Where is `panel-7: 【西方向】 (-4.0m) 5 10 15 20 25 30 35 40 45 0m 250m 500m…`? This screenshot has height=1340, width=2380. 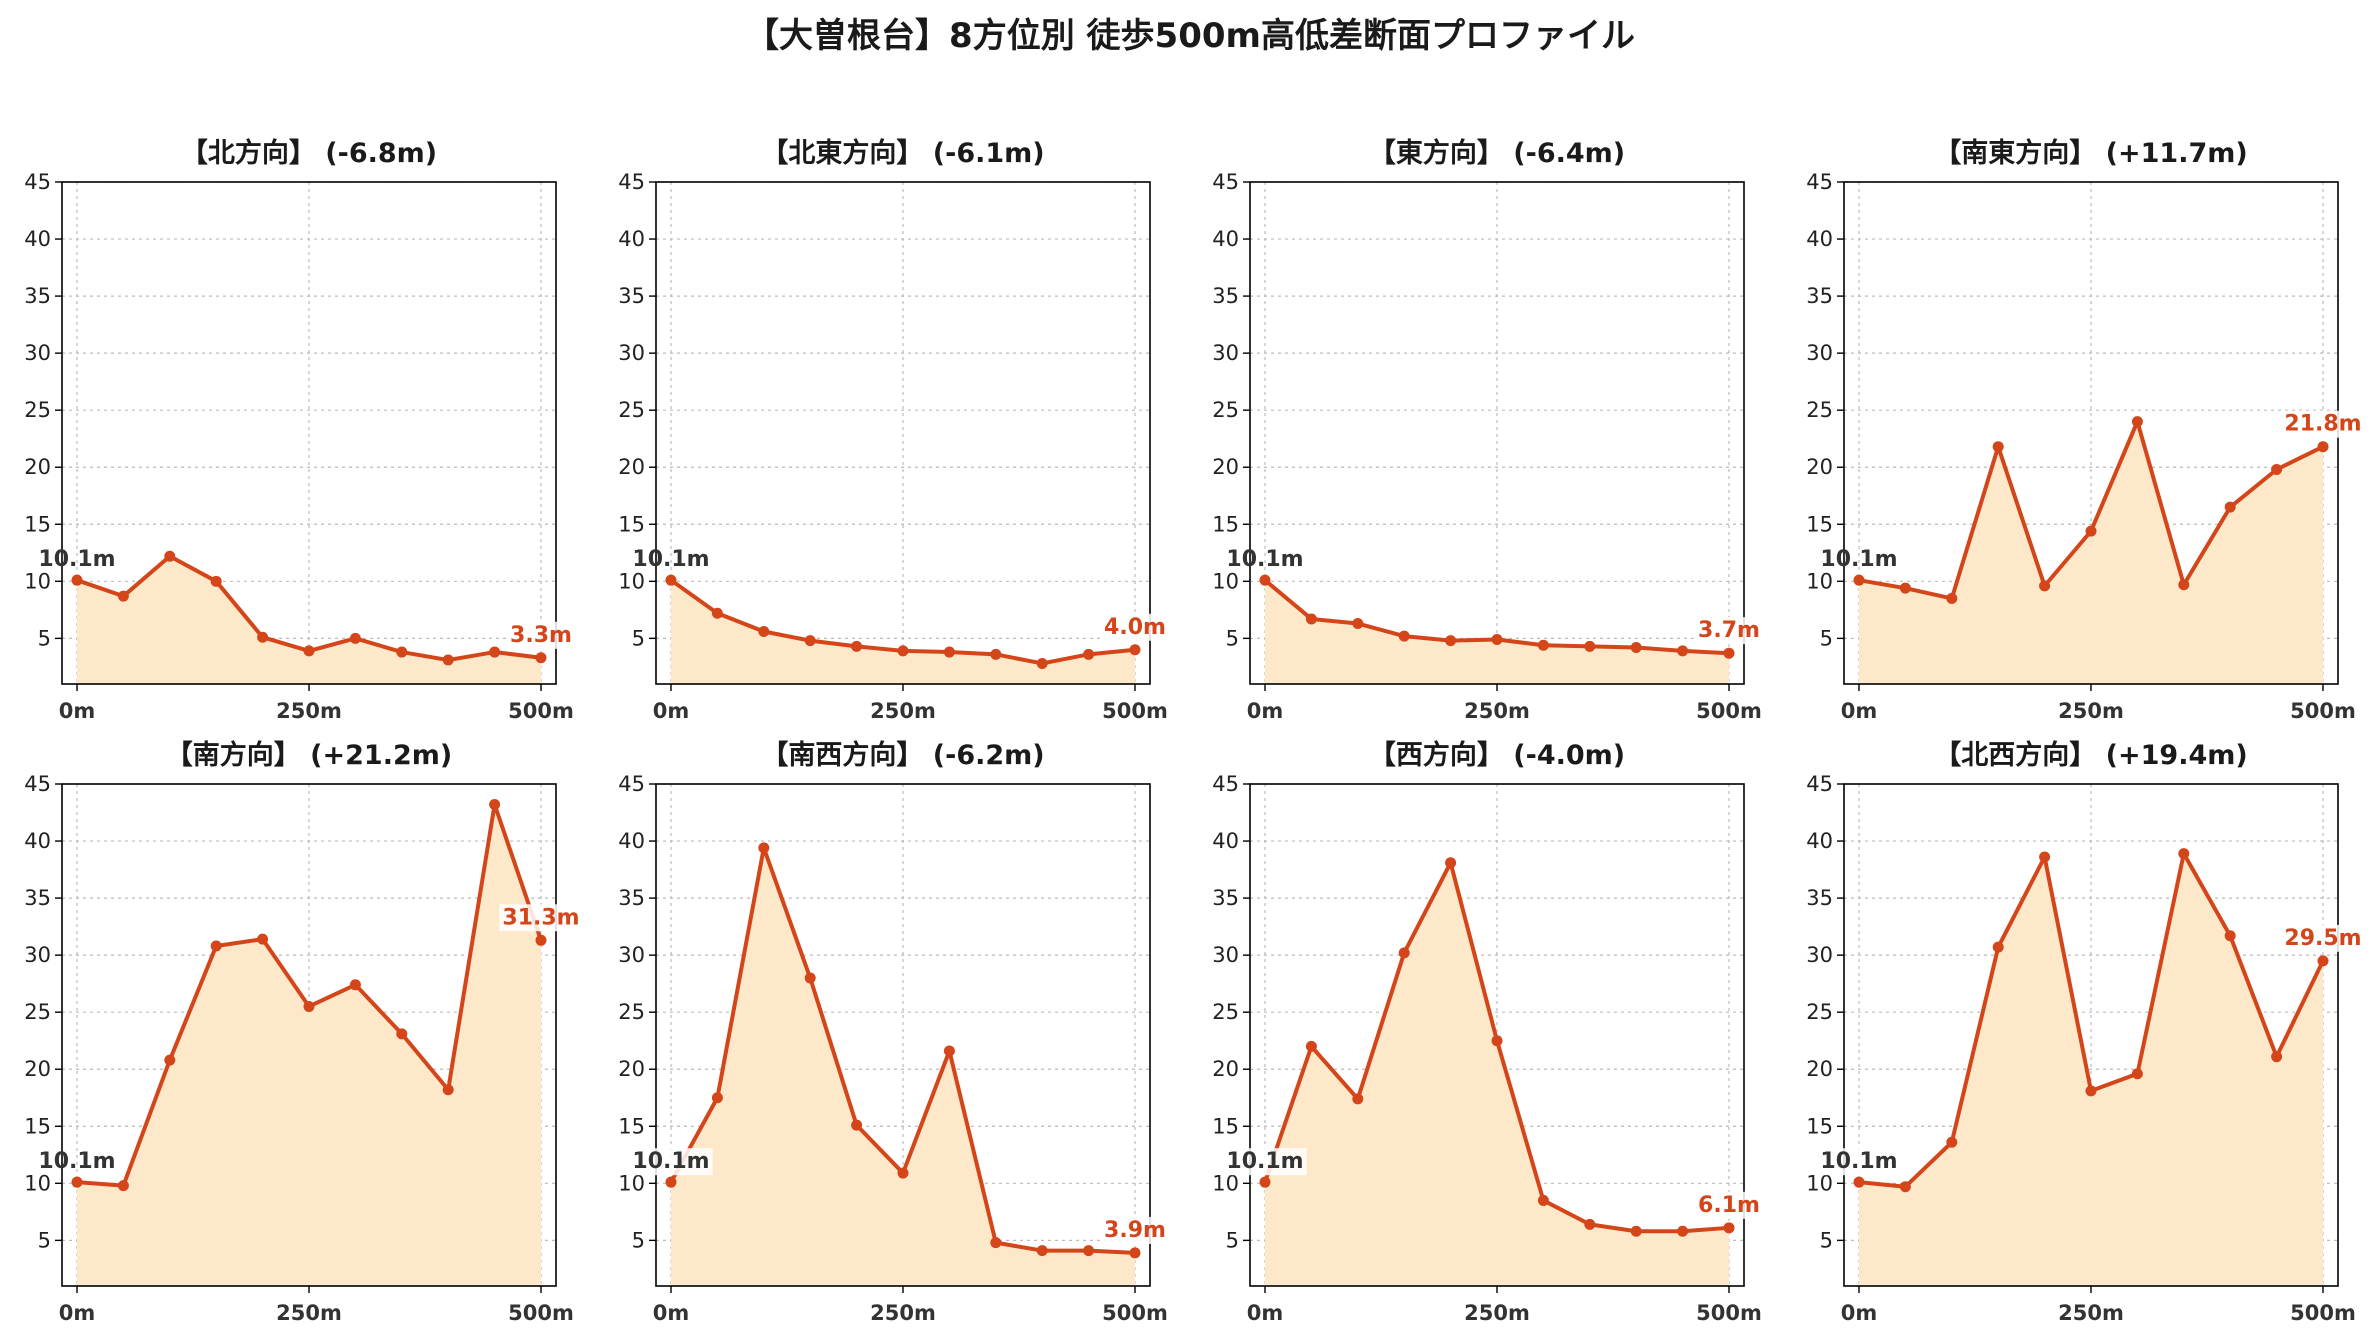 panel-7: 【西方向】 (-4.0m) 5 10 15 20 25 30 35 40 45 0m 250m 500m… is located at coordinates (1487, 1032).